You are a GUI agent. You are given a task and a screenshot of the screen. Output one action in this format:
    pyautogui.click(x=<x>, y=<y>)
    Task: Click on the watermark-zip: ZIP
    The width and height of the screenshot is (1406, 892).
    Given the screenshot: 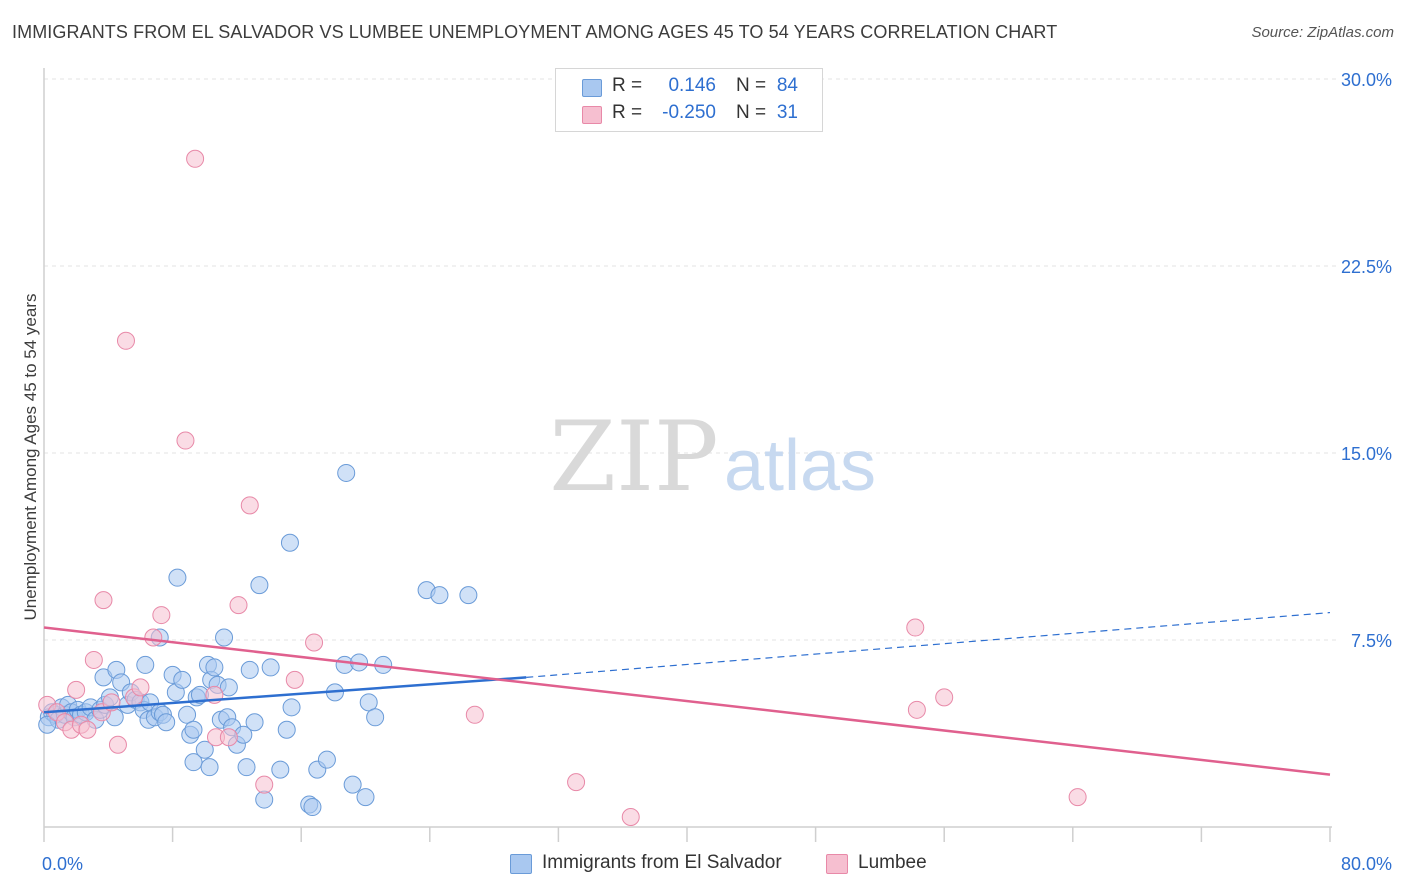 What is the action you would take?
    pyautogui.click(x=633, y=457)
    